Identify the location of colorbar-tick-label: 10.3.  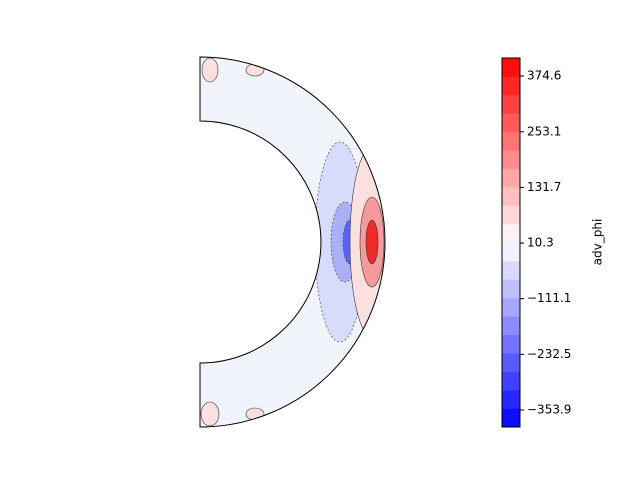
(540, 243).